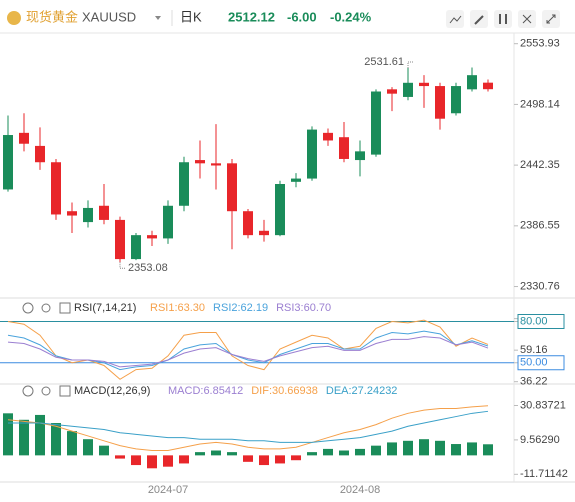  What do you see at coordinates (240, 308) in the screenshot?
I see `legend-entry: RSI2:62.19` at bounding box center [240, 308].